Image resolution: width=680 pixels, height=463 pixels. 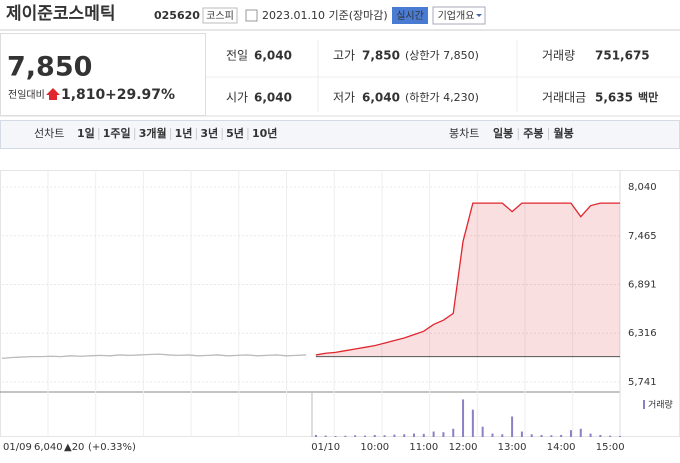 I want to click on info-label: 거래량, so click(x=558, y=56).